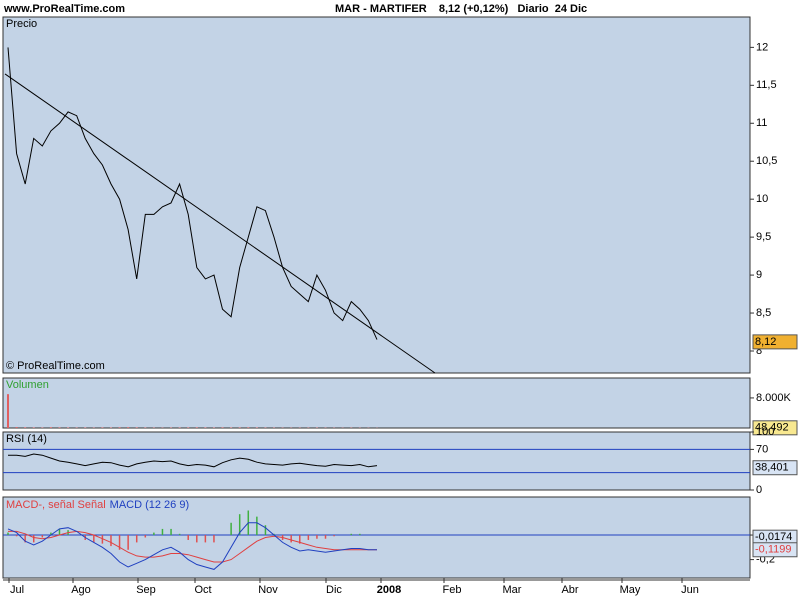 This screenshot has width=800, height=605. What do you see at coordinates (149, 505) in the screenshot?
I see `legend-entry: MACD (12 26 9)` at bounding box center [149, 505].